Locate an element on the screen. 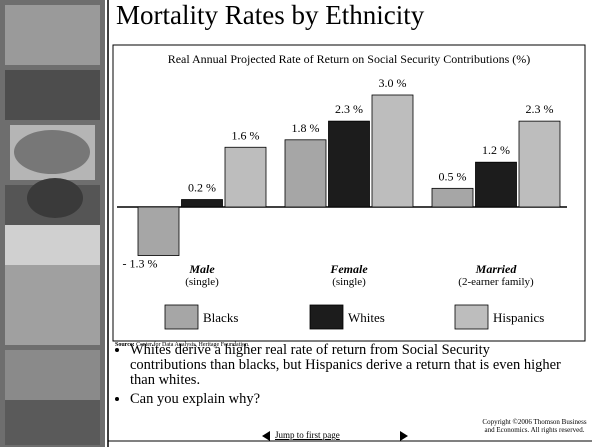 Image resolution: width=592 pixels, height=447 pixels. value-label: - 1.3 % is located at coordinates (140, 264).